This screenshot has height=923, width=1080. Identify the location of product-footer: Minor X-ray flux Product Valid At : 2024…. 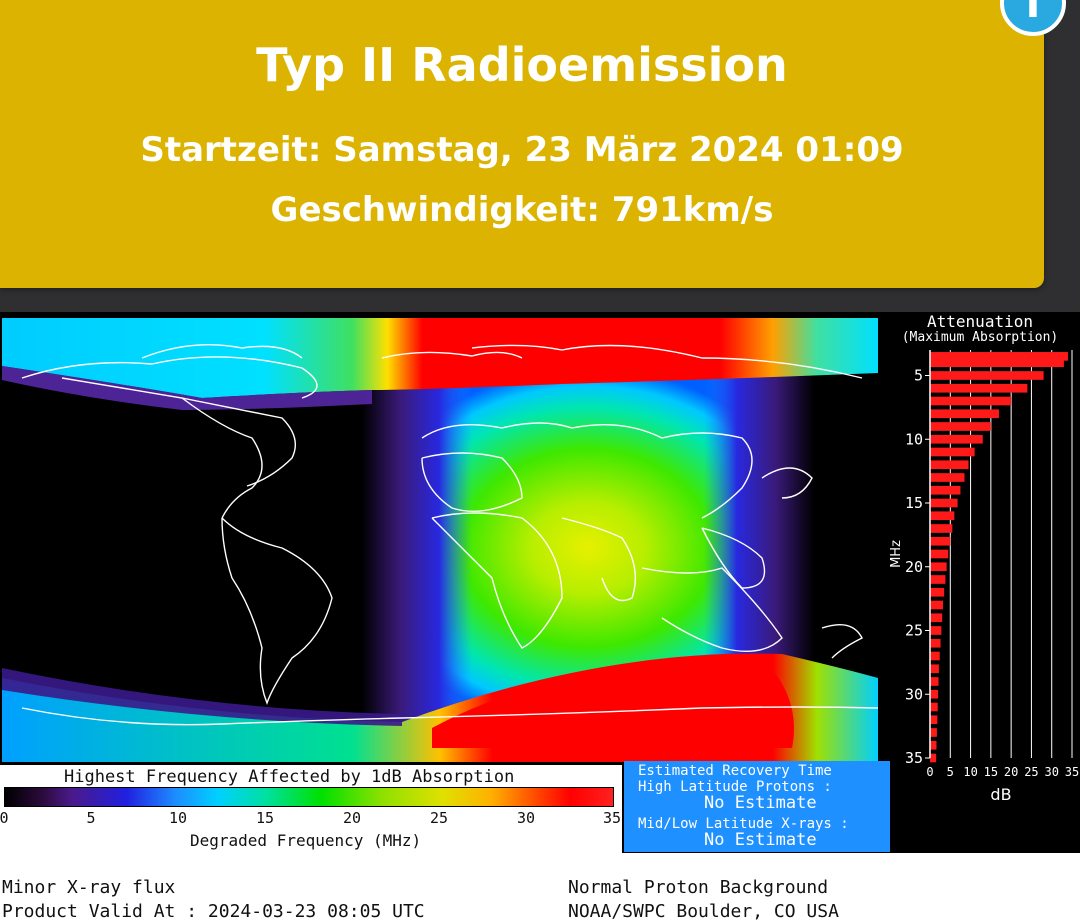
(540, 888).